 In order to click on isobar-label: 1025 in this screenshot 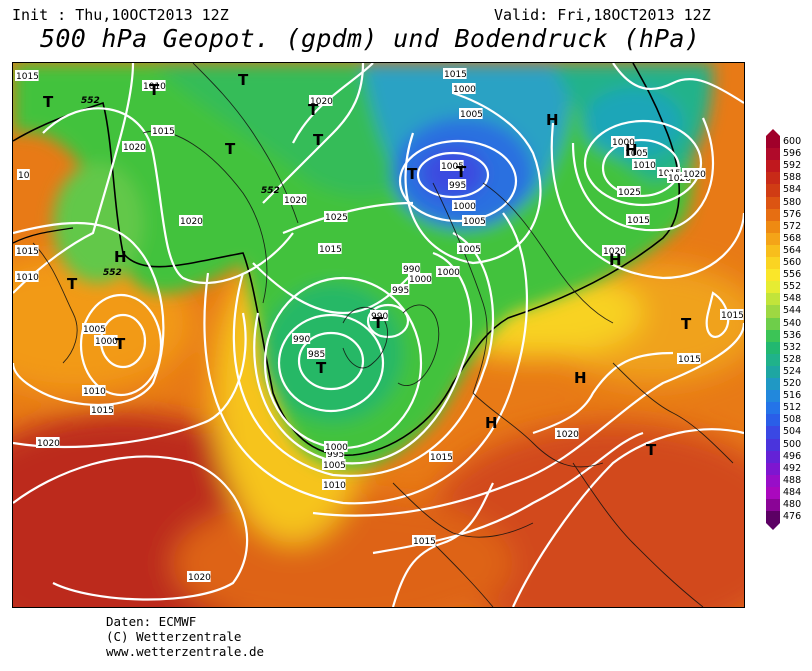, I will do `click(629, 193)`.